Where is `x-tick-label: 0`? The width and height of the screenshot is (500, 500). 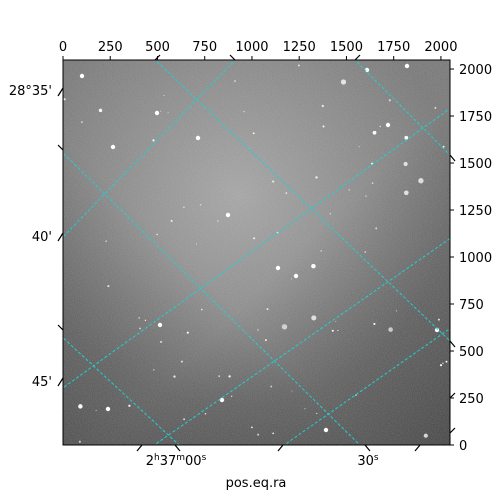 x-tick-label: 0 is located at coordinates (63, 47).